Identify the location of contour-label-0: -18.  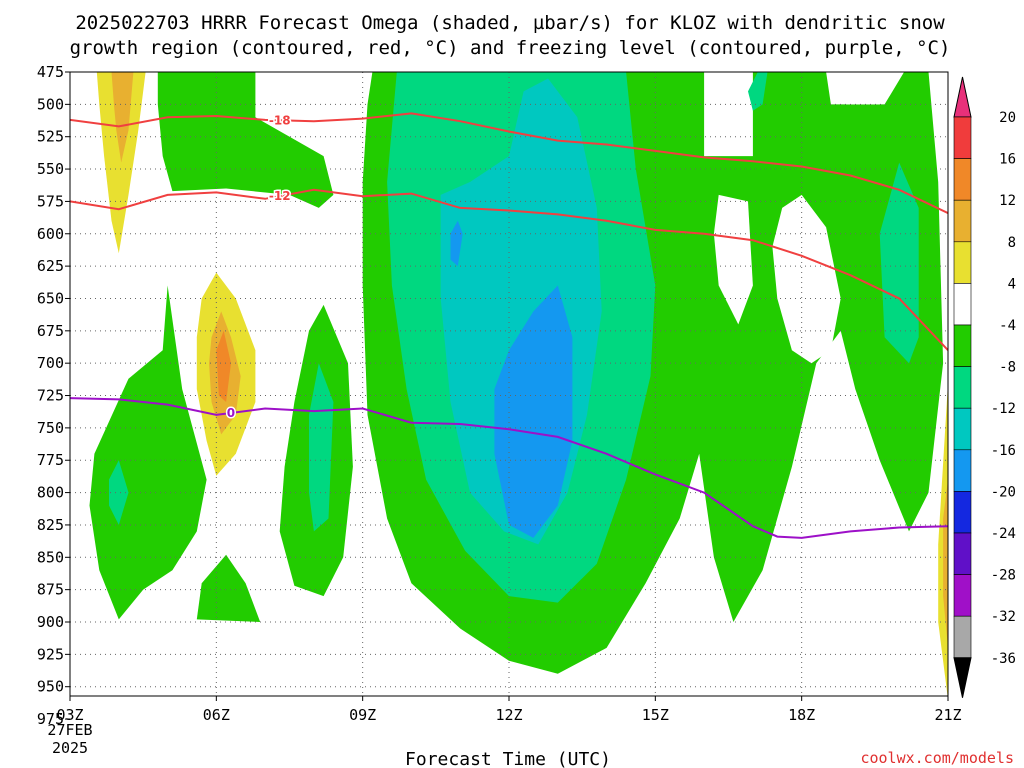
(280, 120).